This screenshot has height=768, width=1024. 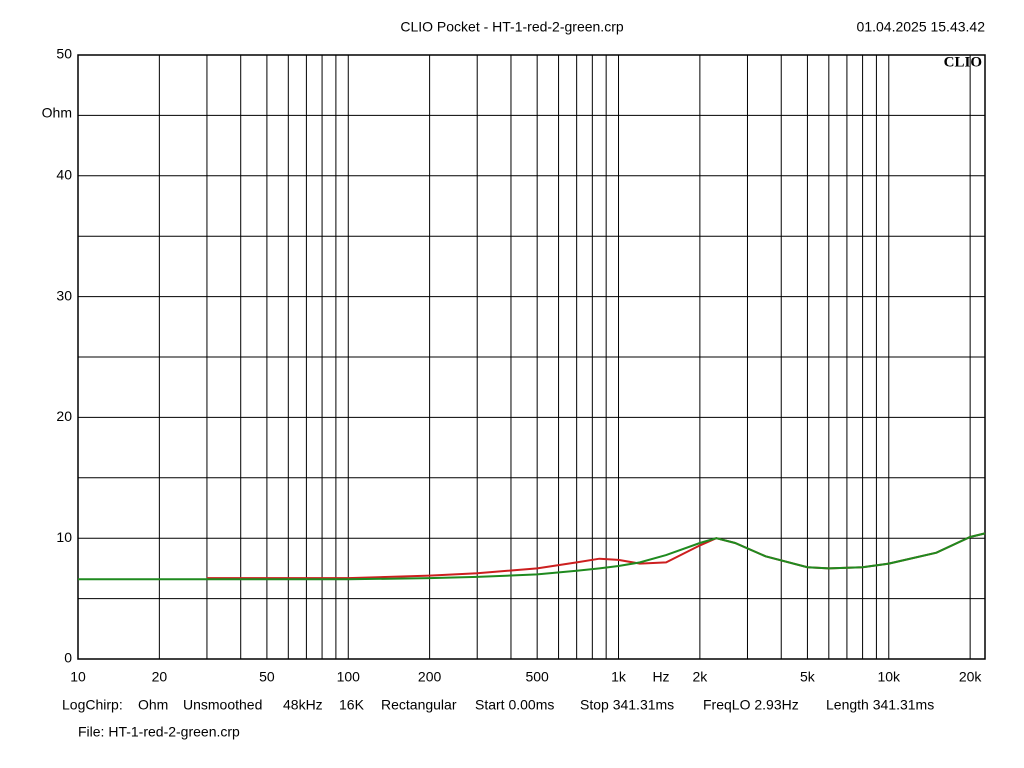 What do you see at coordinates (64, 175) in the screenshot?
I see `y-tick-label: 40` at bounding box center [64, 175].